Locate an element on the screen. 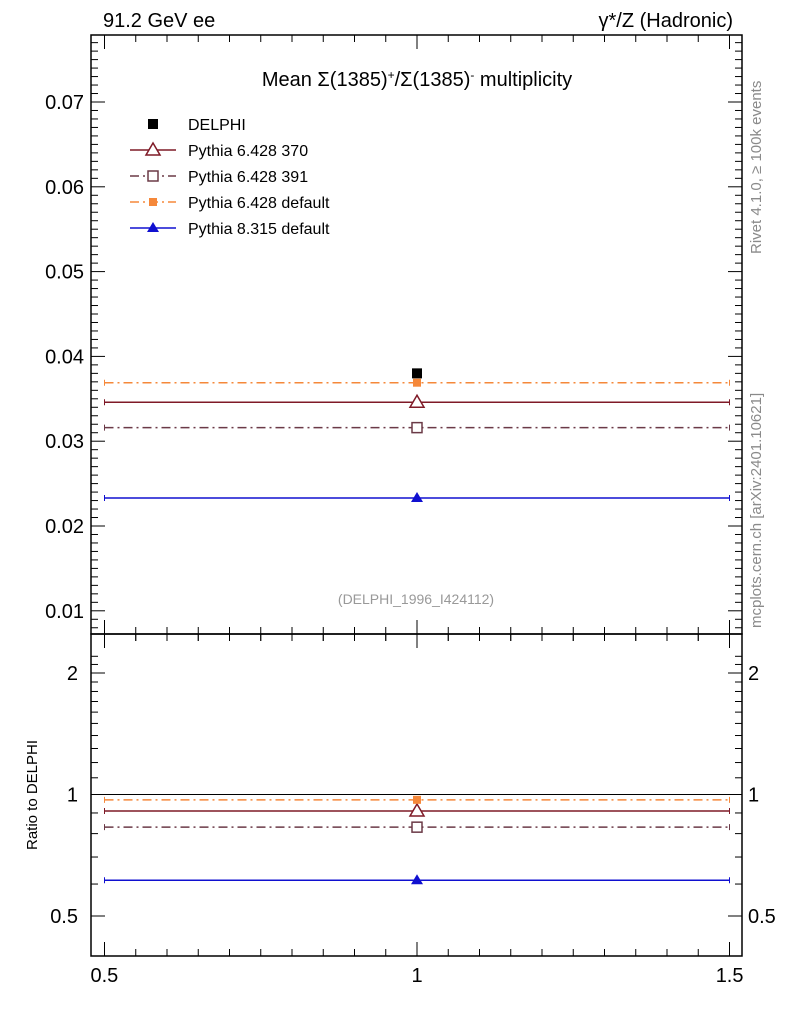 The height and width of the screenshot is (1024, 786). ratio-tick-label-right: 1 is located at coordinates (753, 796).